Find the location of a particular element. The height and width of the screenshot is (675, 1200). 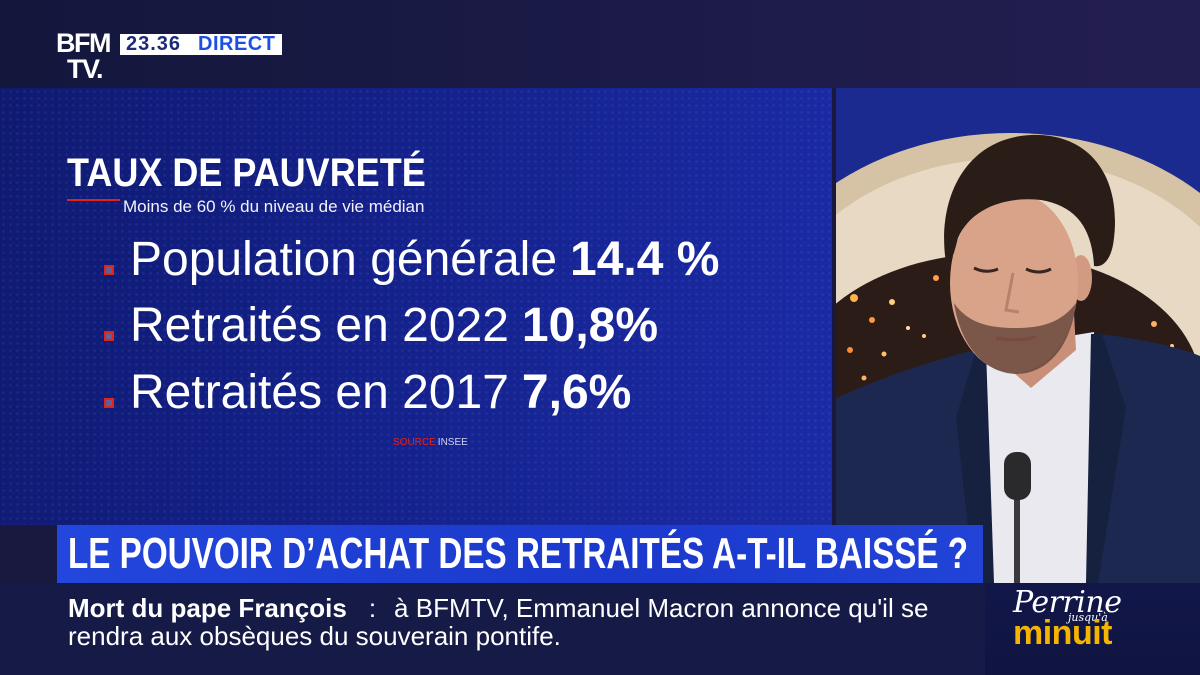

live-label: DIRECT is located at coordinates (237, 44).